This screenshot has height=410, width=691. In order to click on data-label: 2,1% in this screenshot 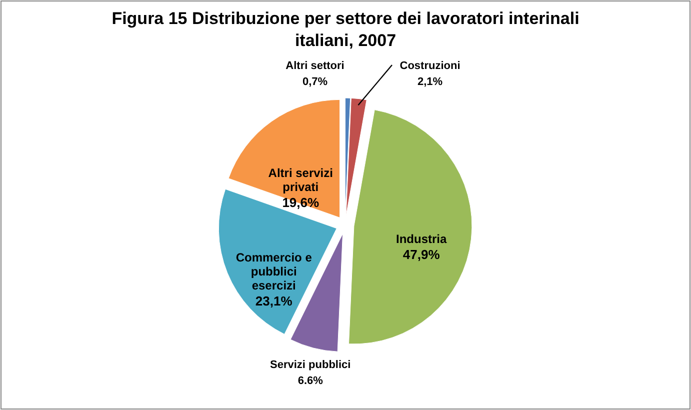, I will do `click(430, 82)`.